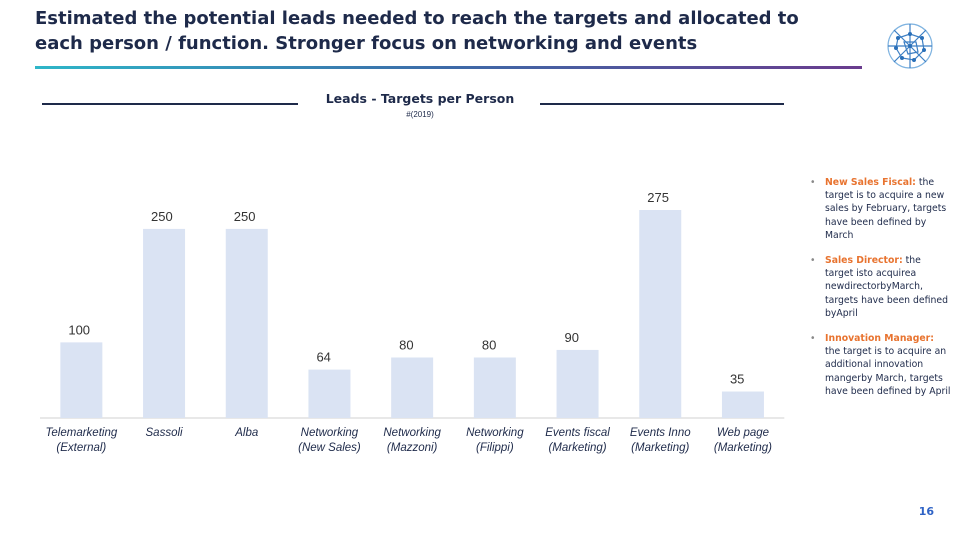  What do you see at coordinates (660, 433) in the screenshot?
I see `category-label: Events Inno` at bounding box center [660, 433].